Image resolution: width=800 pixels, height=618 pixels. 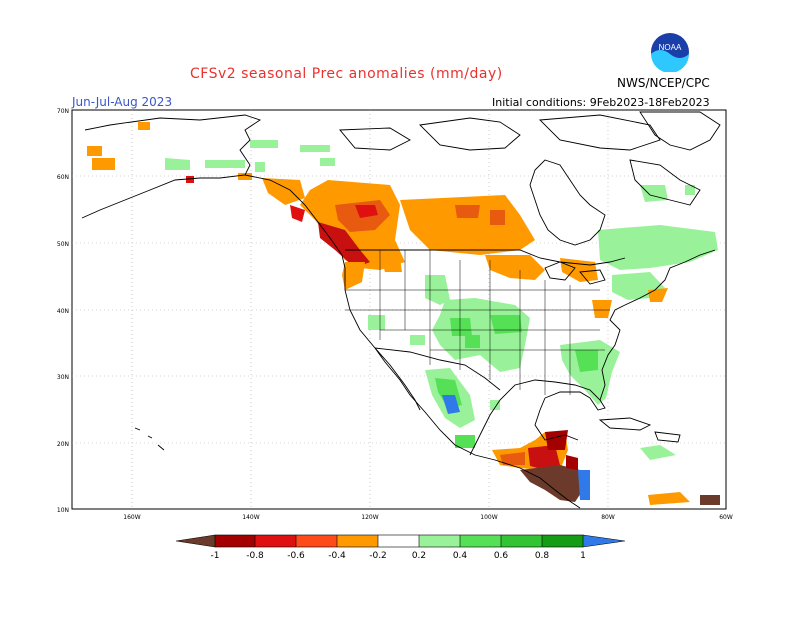 What do you see at coordinates (428, 517) in the screenshot?
I see `longitude-labels: 160W 140W 120W 100W 80W 60W` at bounding box center [428, 517].